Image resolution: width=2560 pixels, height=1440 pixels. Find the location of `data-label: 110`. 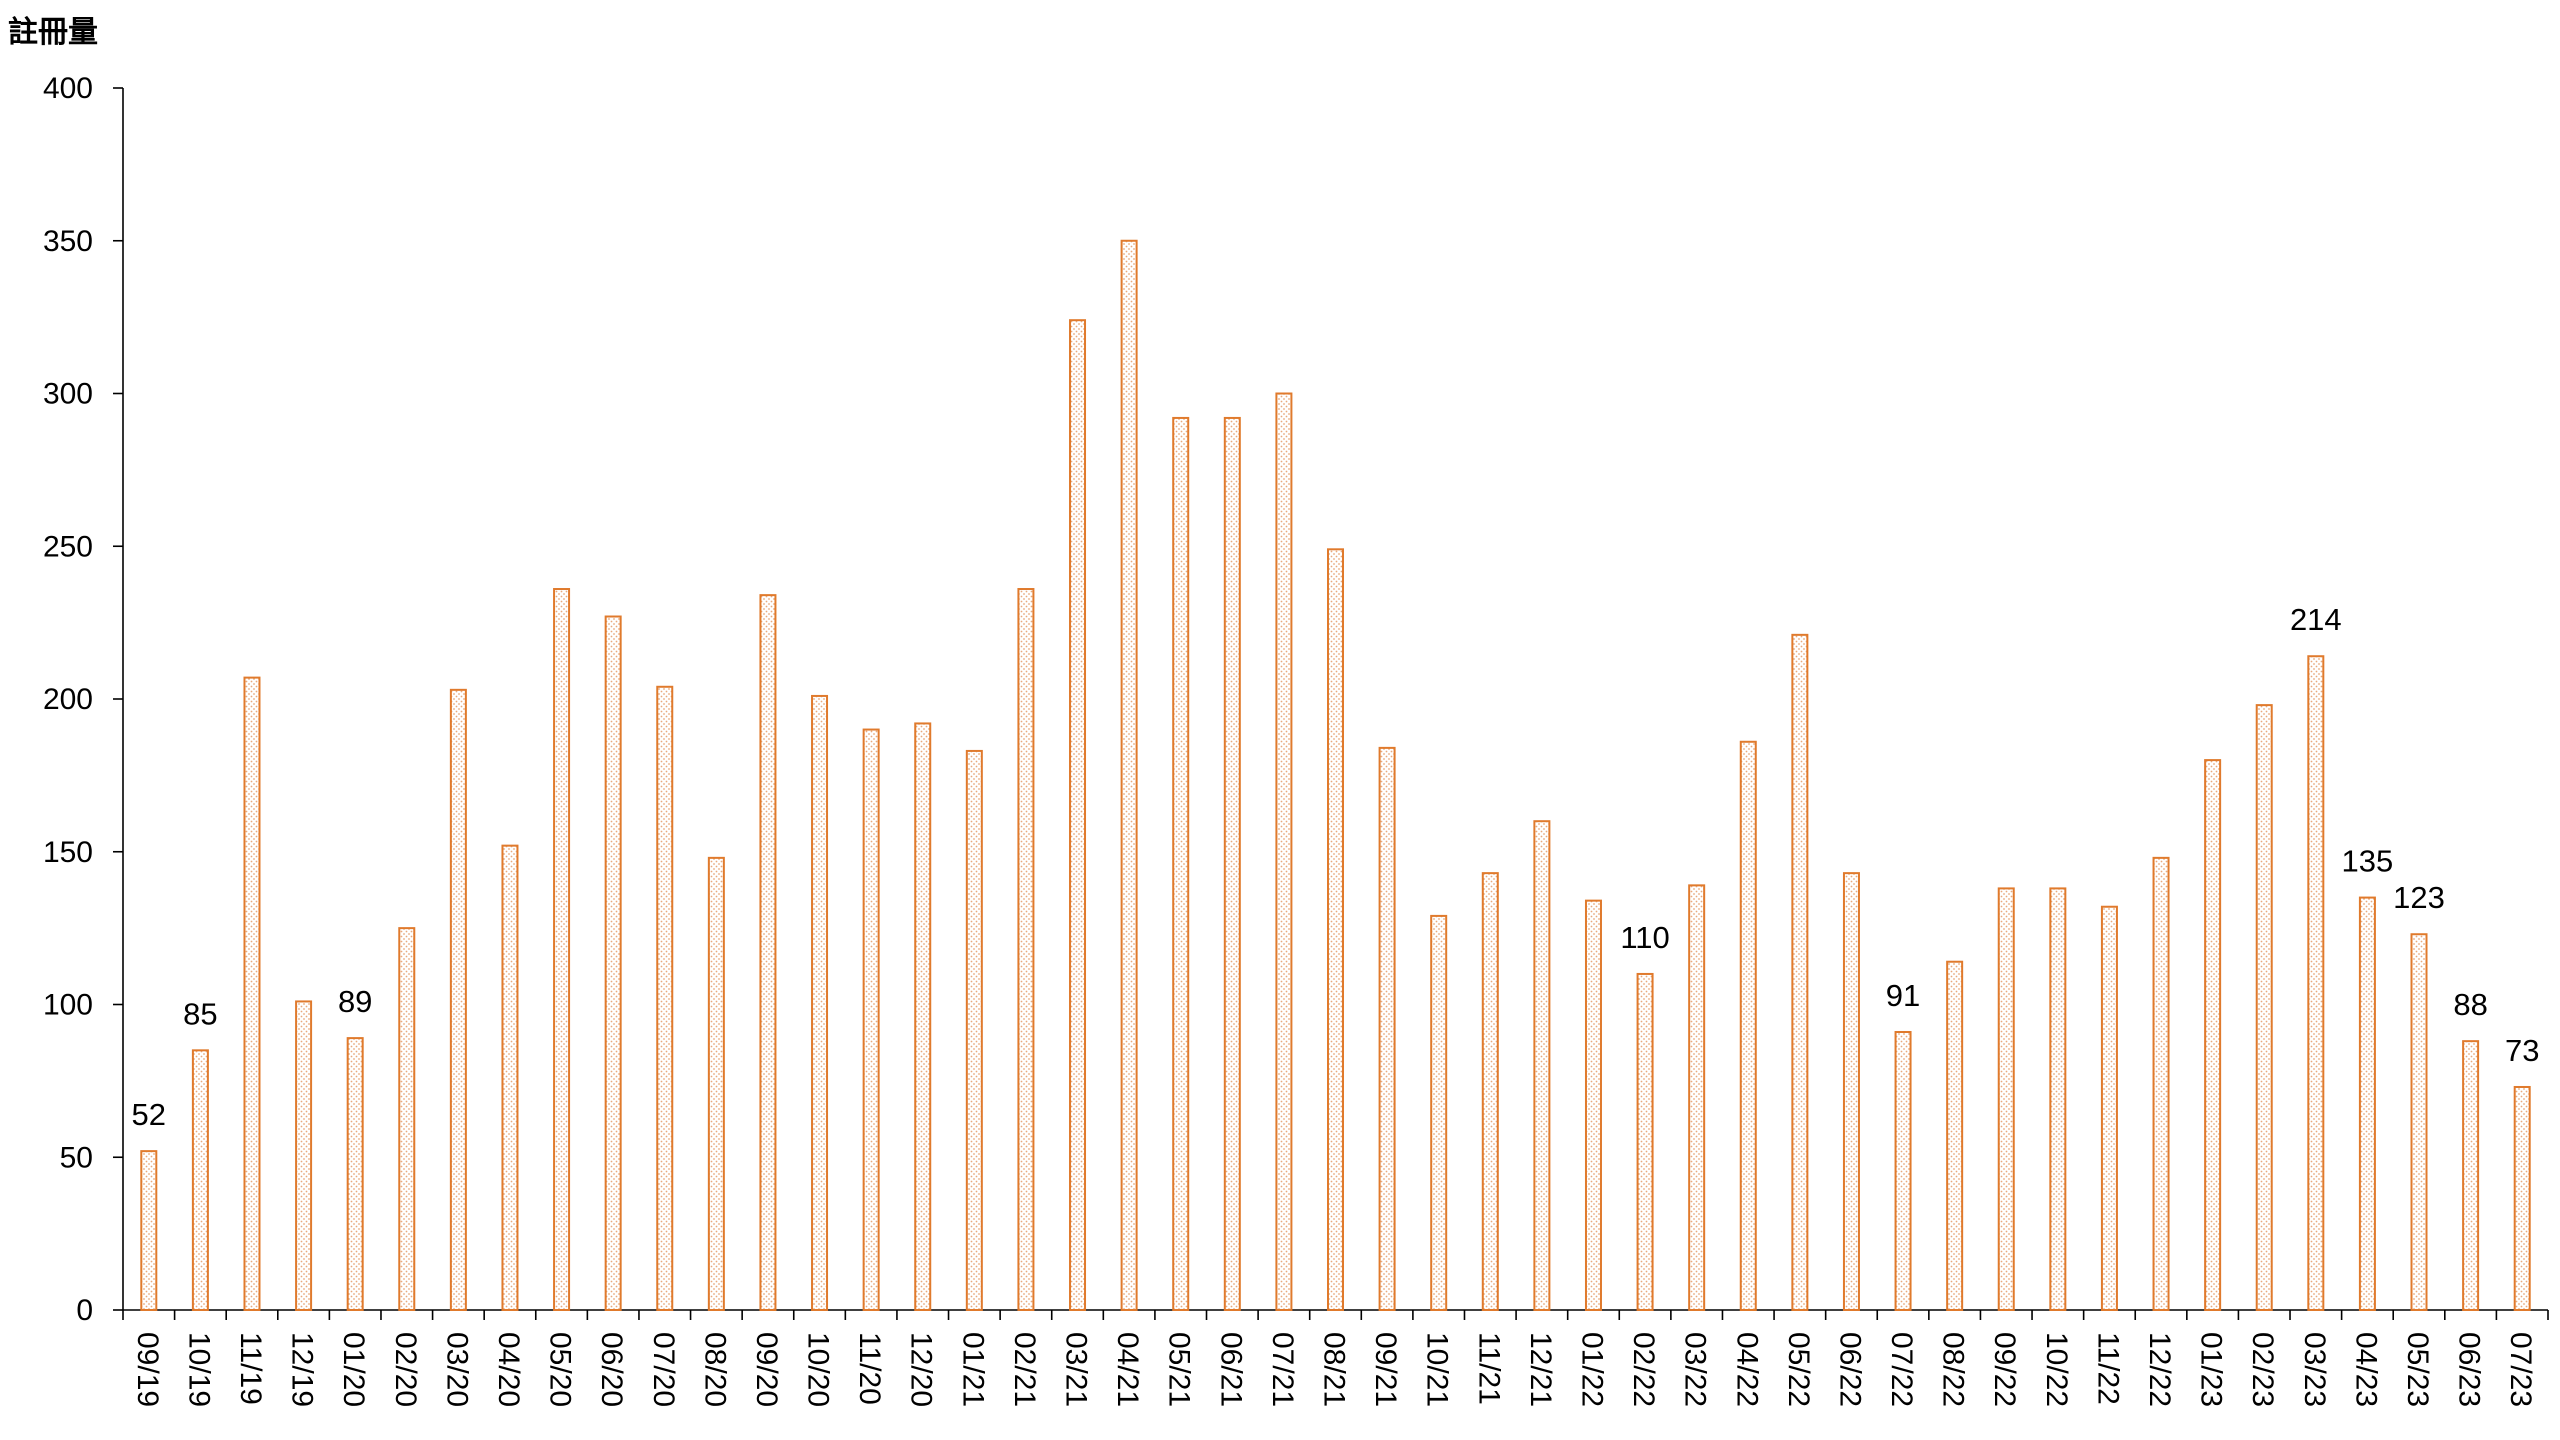

data-label: 110 is located at coordinates (1644, 937).